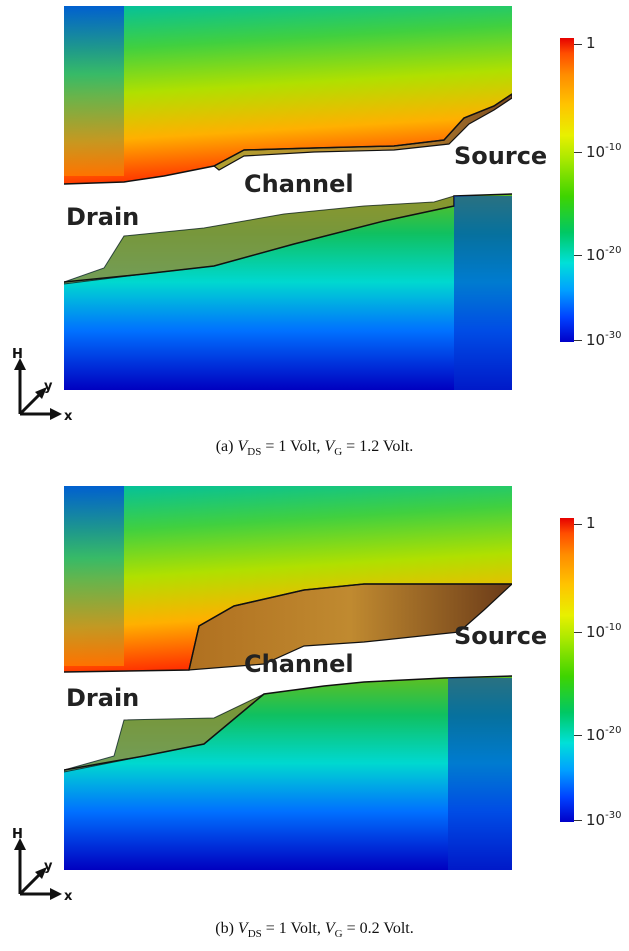 The width and height of the screenshot is (629, 951). What do you see at coordinates (94, 91) in the screenshot?
I see `upper-left-strip-a` at bounding box center [94, 91].